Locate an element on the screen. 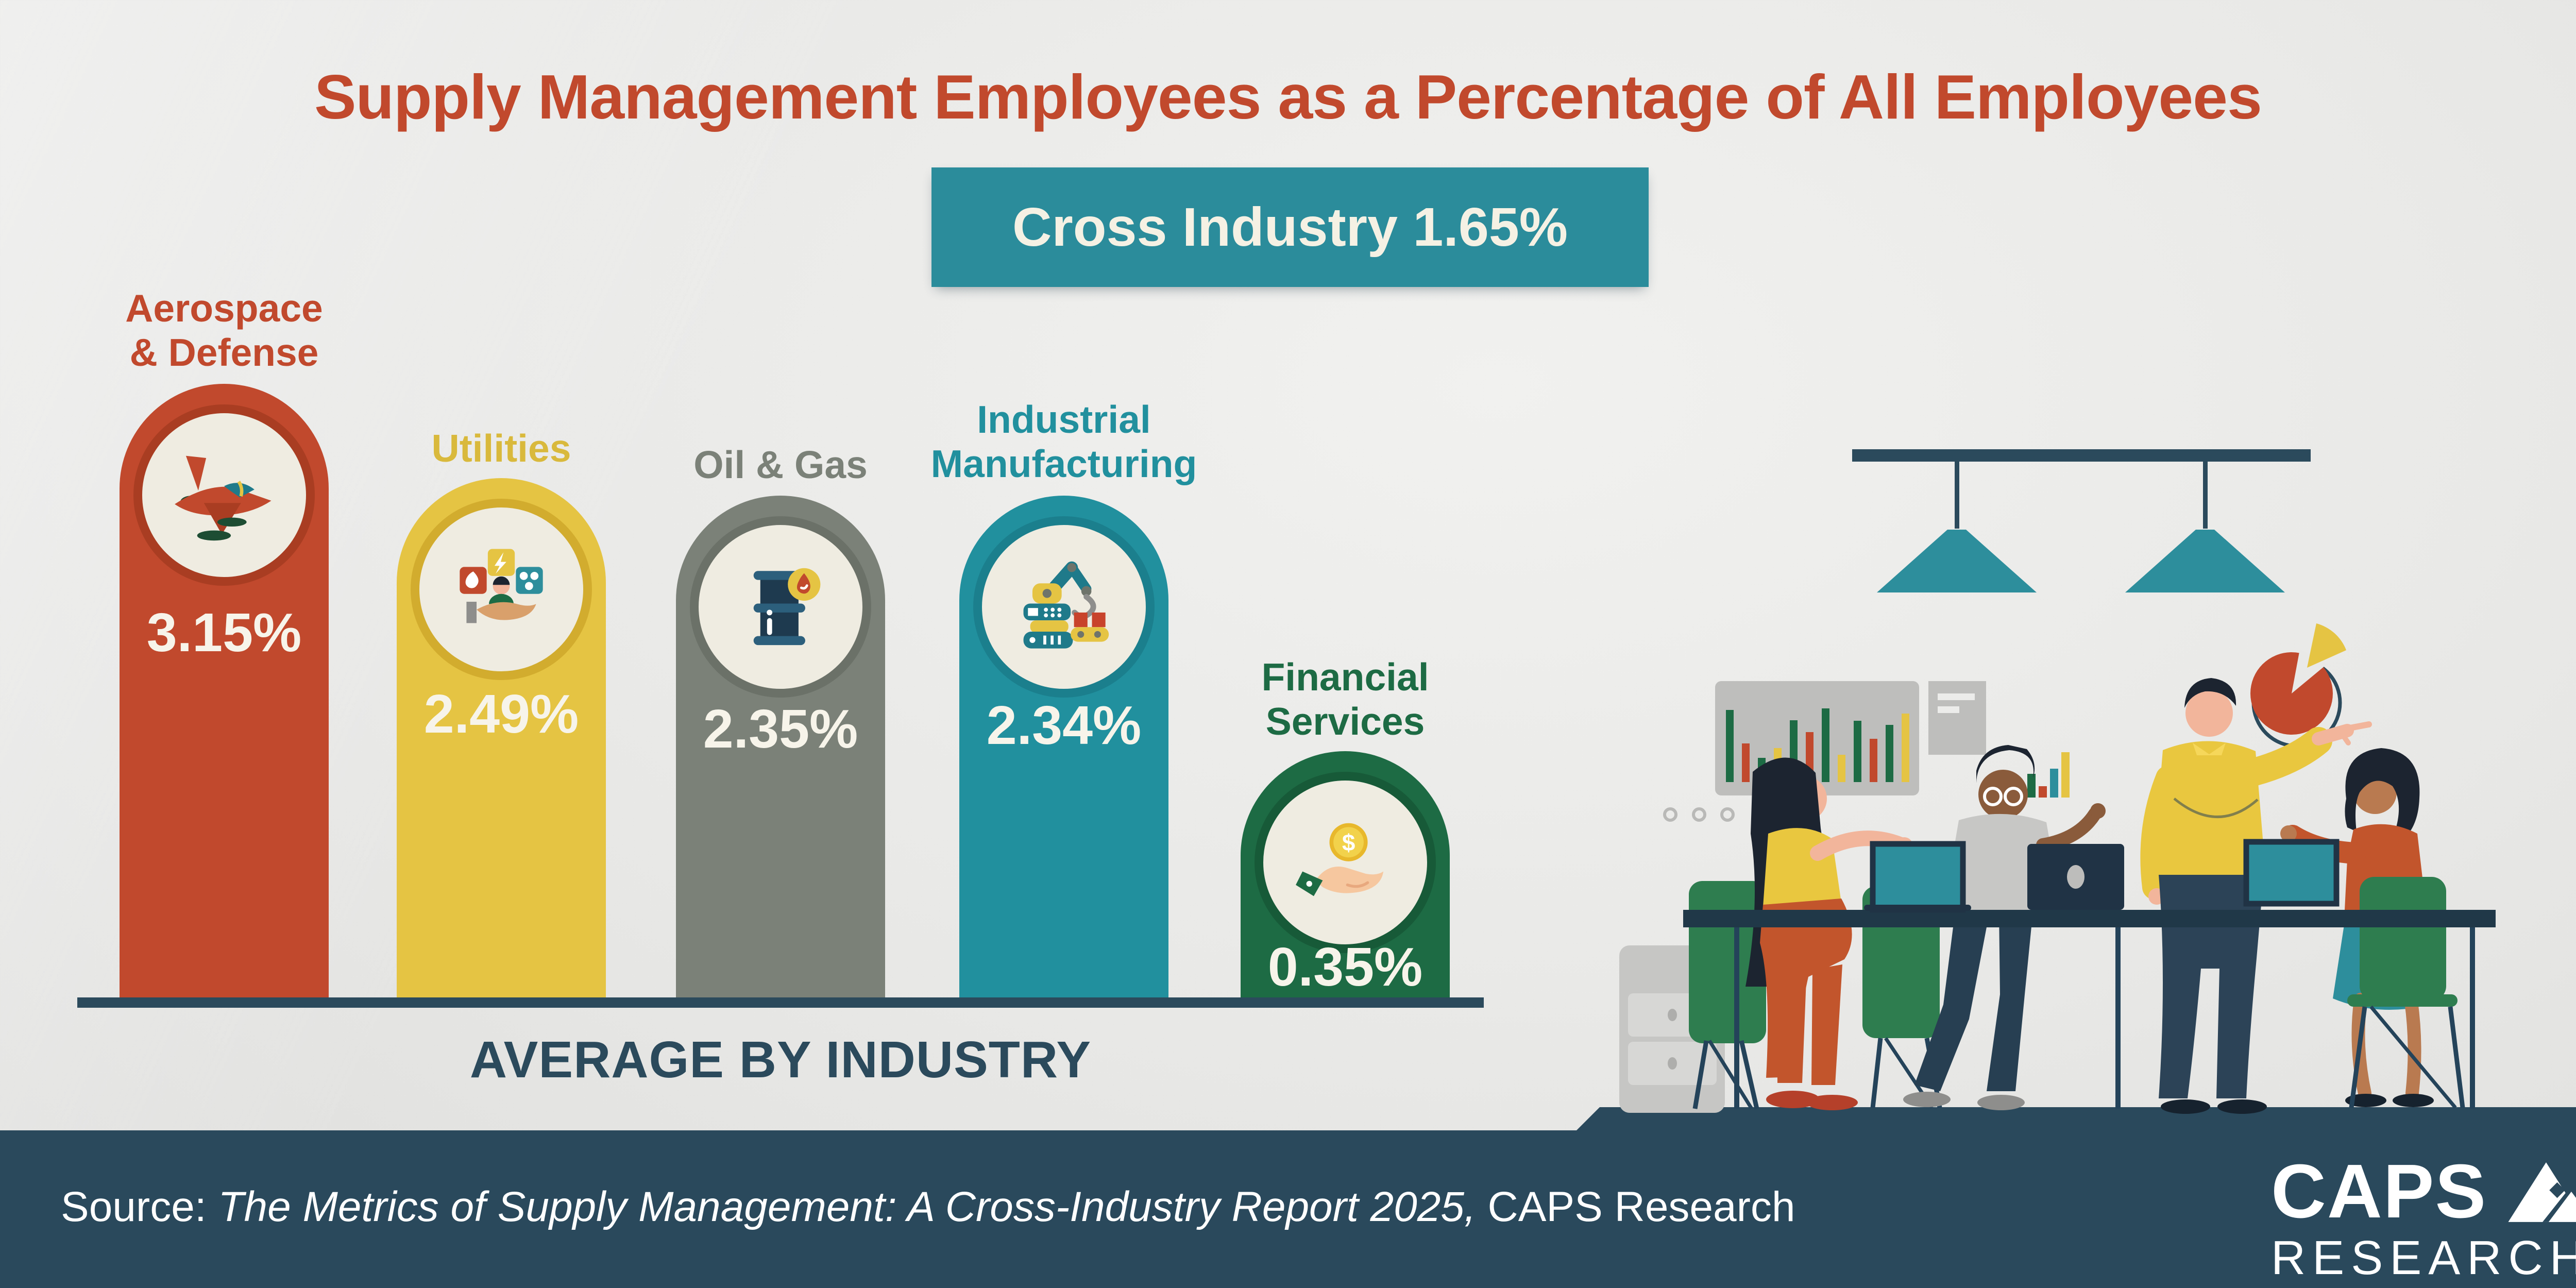 The height and width of the screenshot is (1288, 2576). wall-dots is located at coordinates (1699, 814).